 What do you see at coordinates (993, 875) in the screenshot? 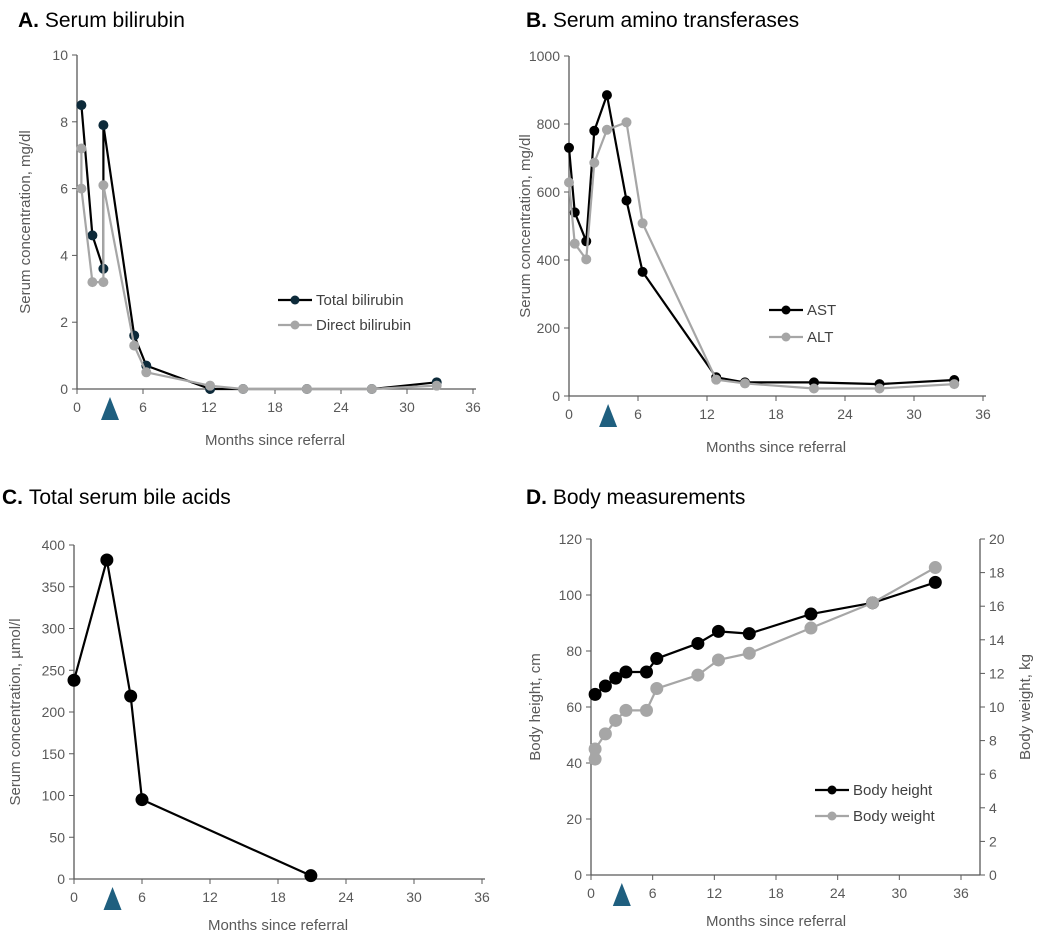
I see `y-right-tick-label: 0` at bounding box center [993, 875].